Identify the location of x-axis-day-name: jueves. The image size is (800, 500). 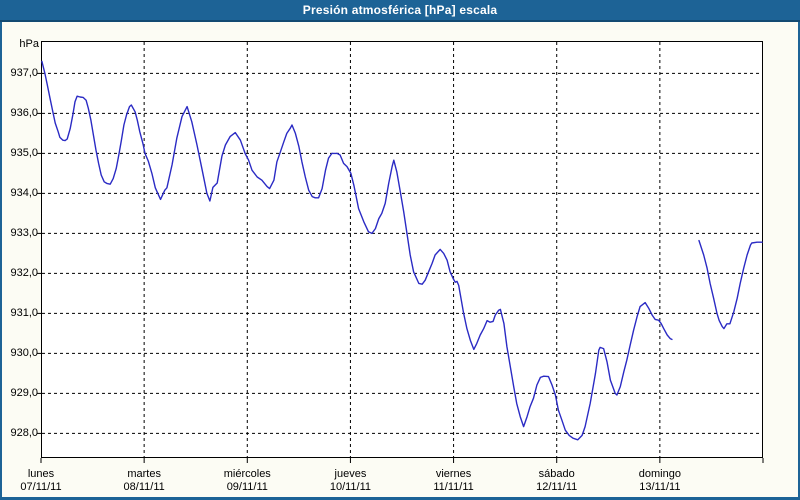
(350, 474).